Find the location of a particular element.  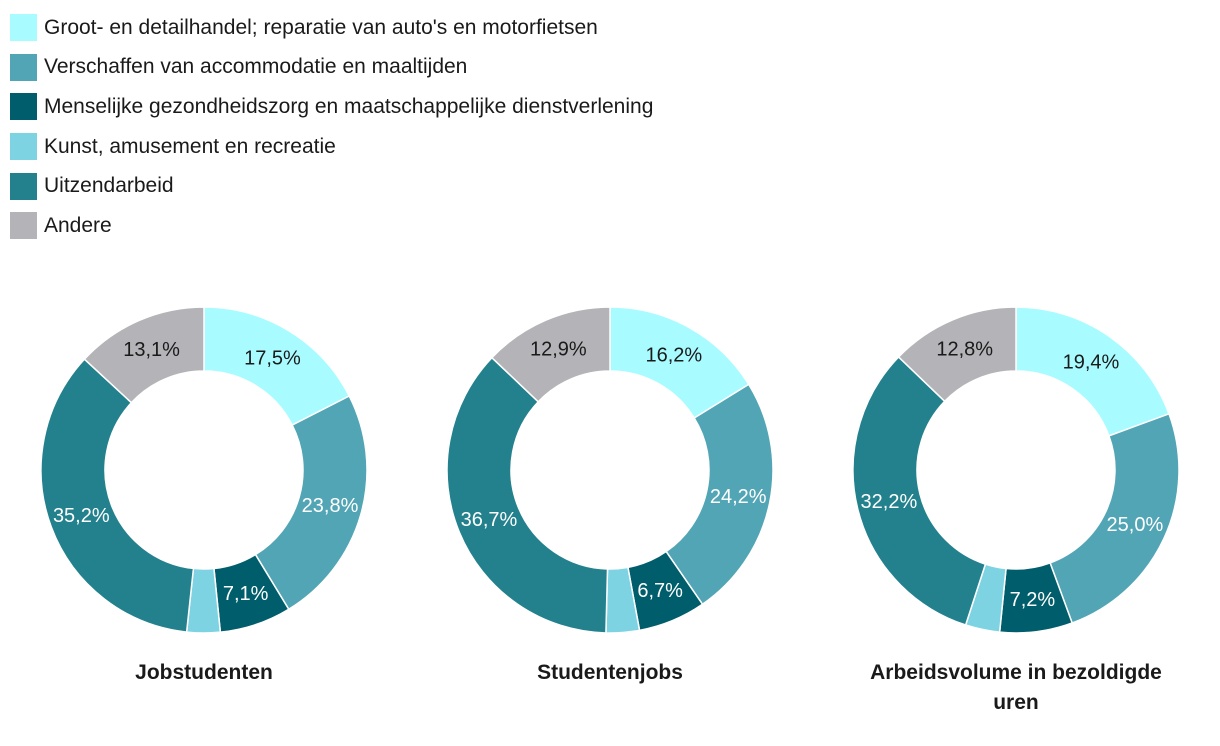

chart-title: Studentenjobs is located at coordinates (610, 672).